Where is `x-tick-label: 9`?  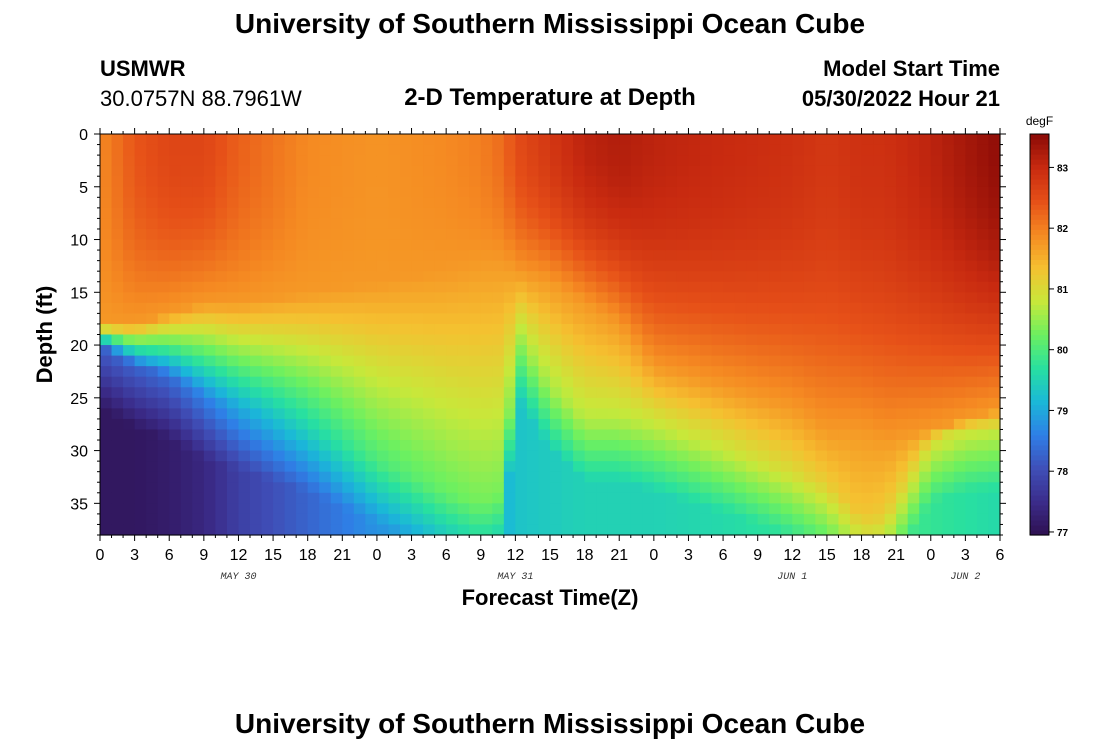
x-tick-label: 9 is located at coordinates (757, 555).